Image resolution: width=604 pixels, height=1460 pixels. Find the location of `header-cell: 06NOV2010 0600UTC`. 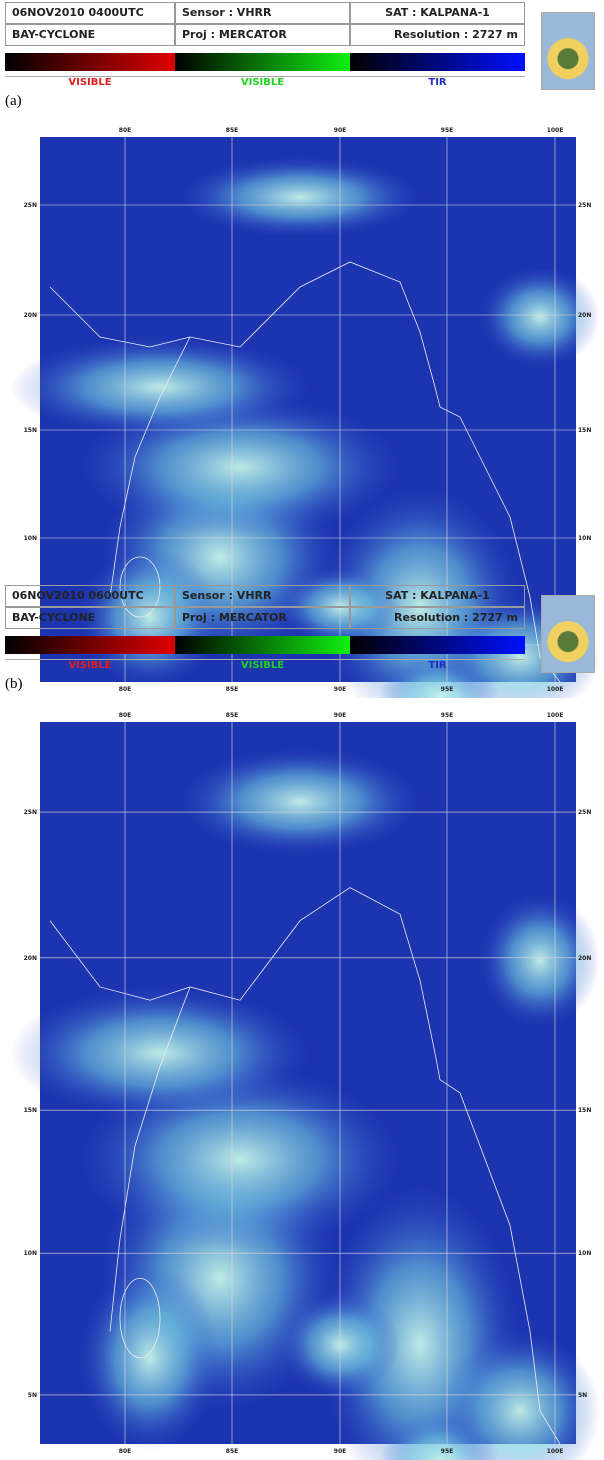

header-cell: 06NOV2010 0600UTC is located at coordinates (90, 596).